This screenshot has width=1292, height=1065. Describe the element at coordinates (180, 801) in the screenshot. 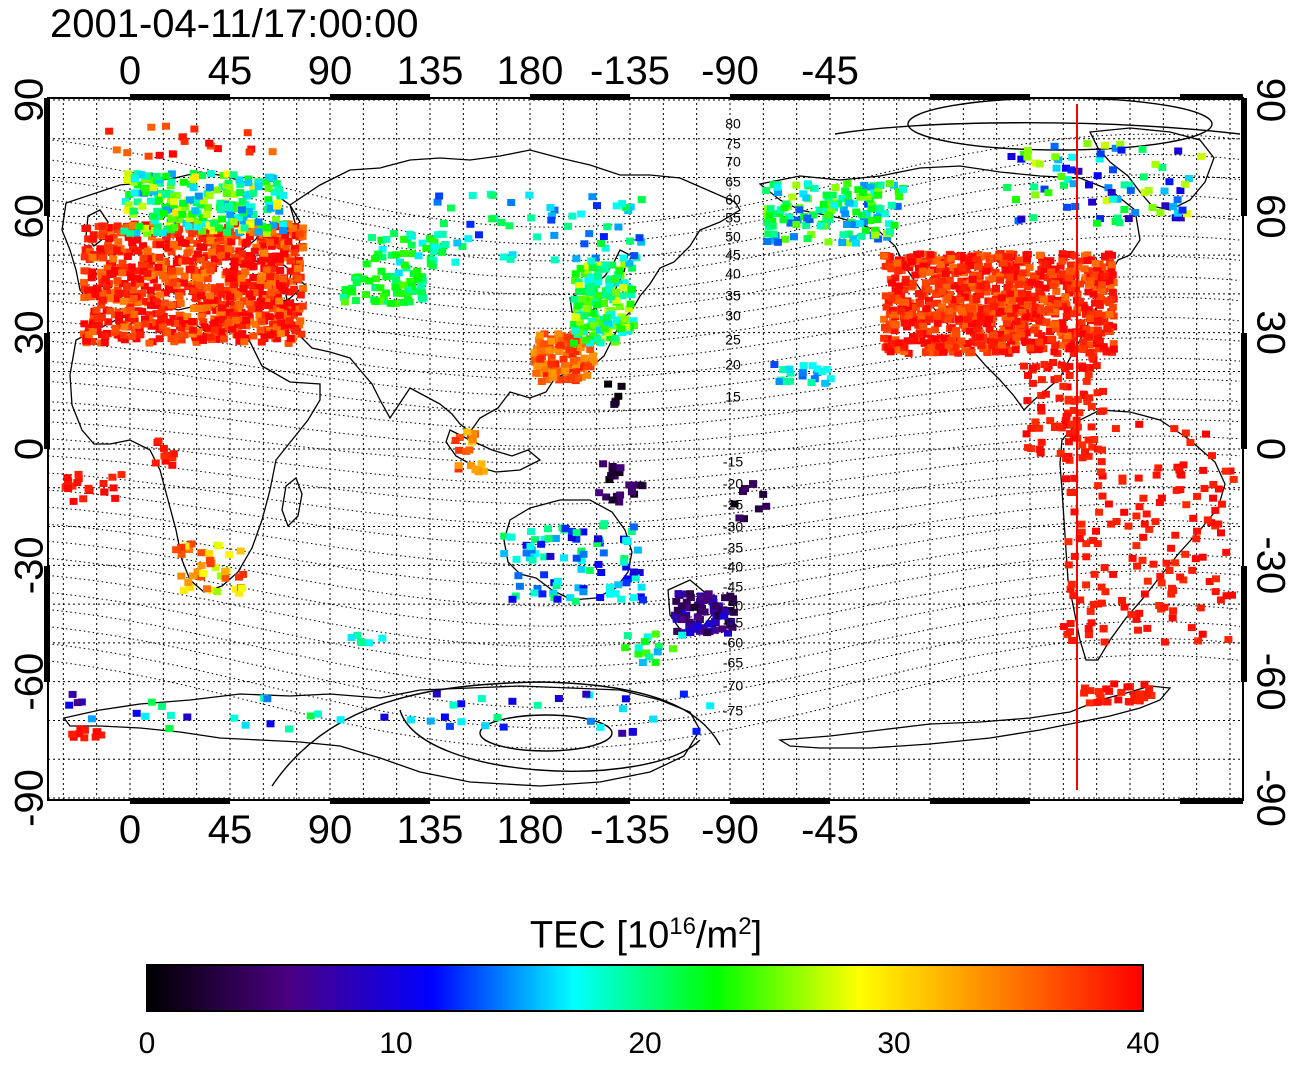

I see `frame-bar-bottom` at that location.